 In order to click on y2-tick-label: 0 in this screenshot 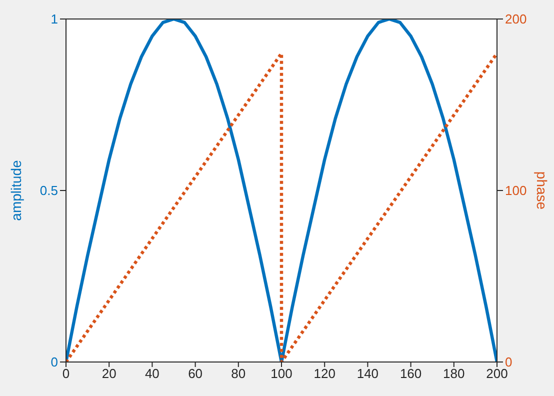, I will do `click(508, 362)`.